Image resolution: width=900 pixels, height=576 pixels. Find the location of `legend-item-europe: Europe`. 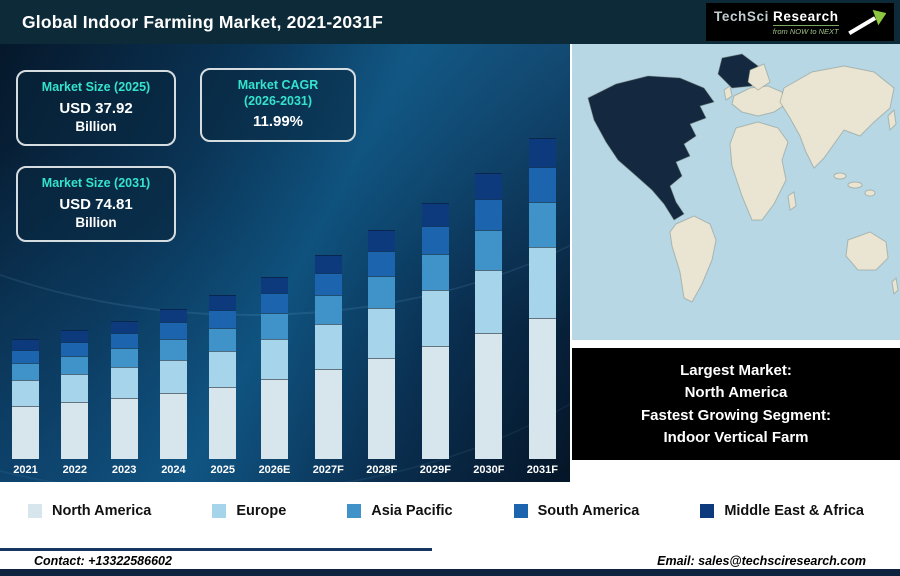

legend-item-europe: Europe is located at coordinates (249, 511).